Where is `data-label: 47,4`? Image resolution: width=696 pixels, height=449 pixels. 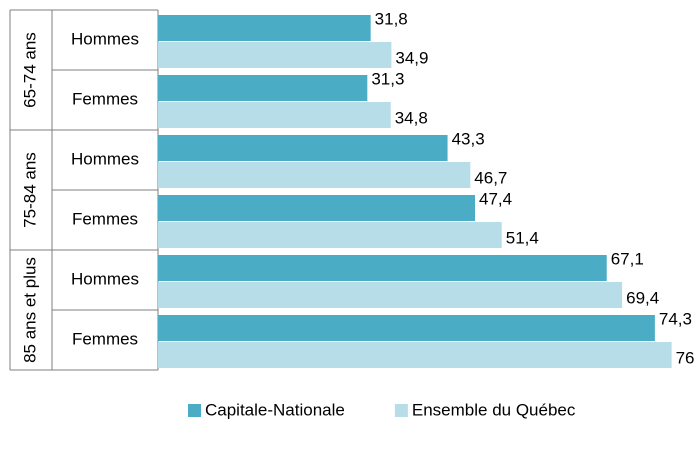
data-label: 47,4 is located at coordinates (495, 198).